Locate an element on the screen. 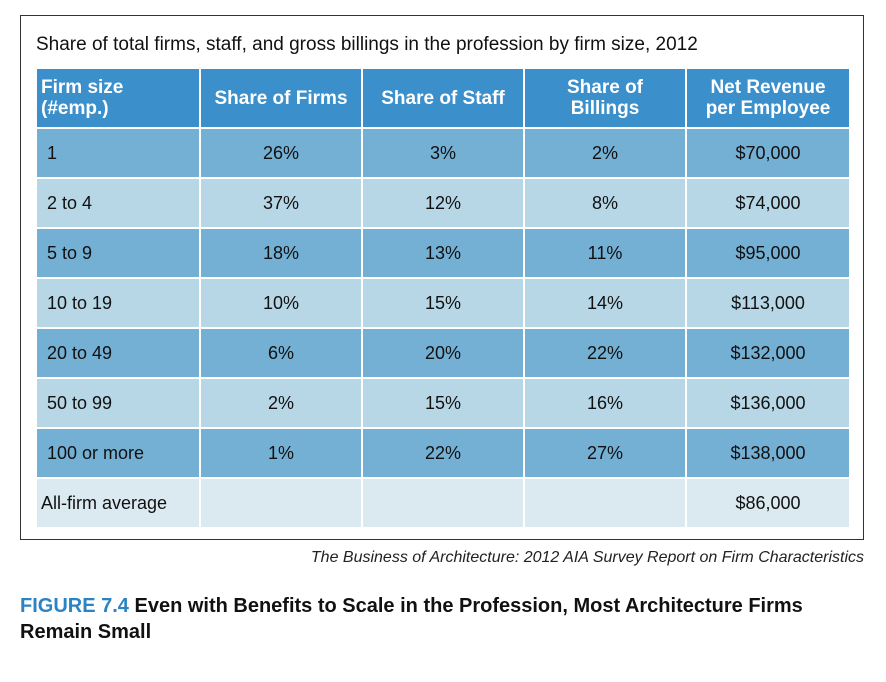  column-header-line: per Employee is located at coordinates (768, 108).